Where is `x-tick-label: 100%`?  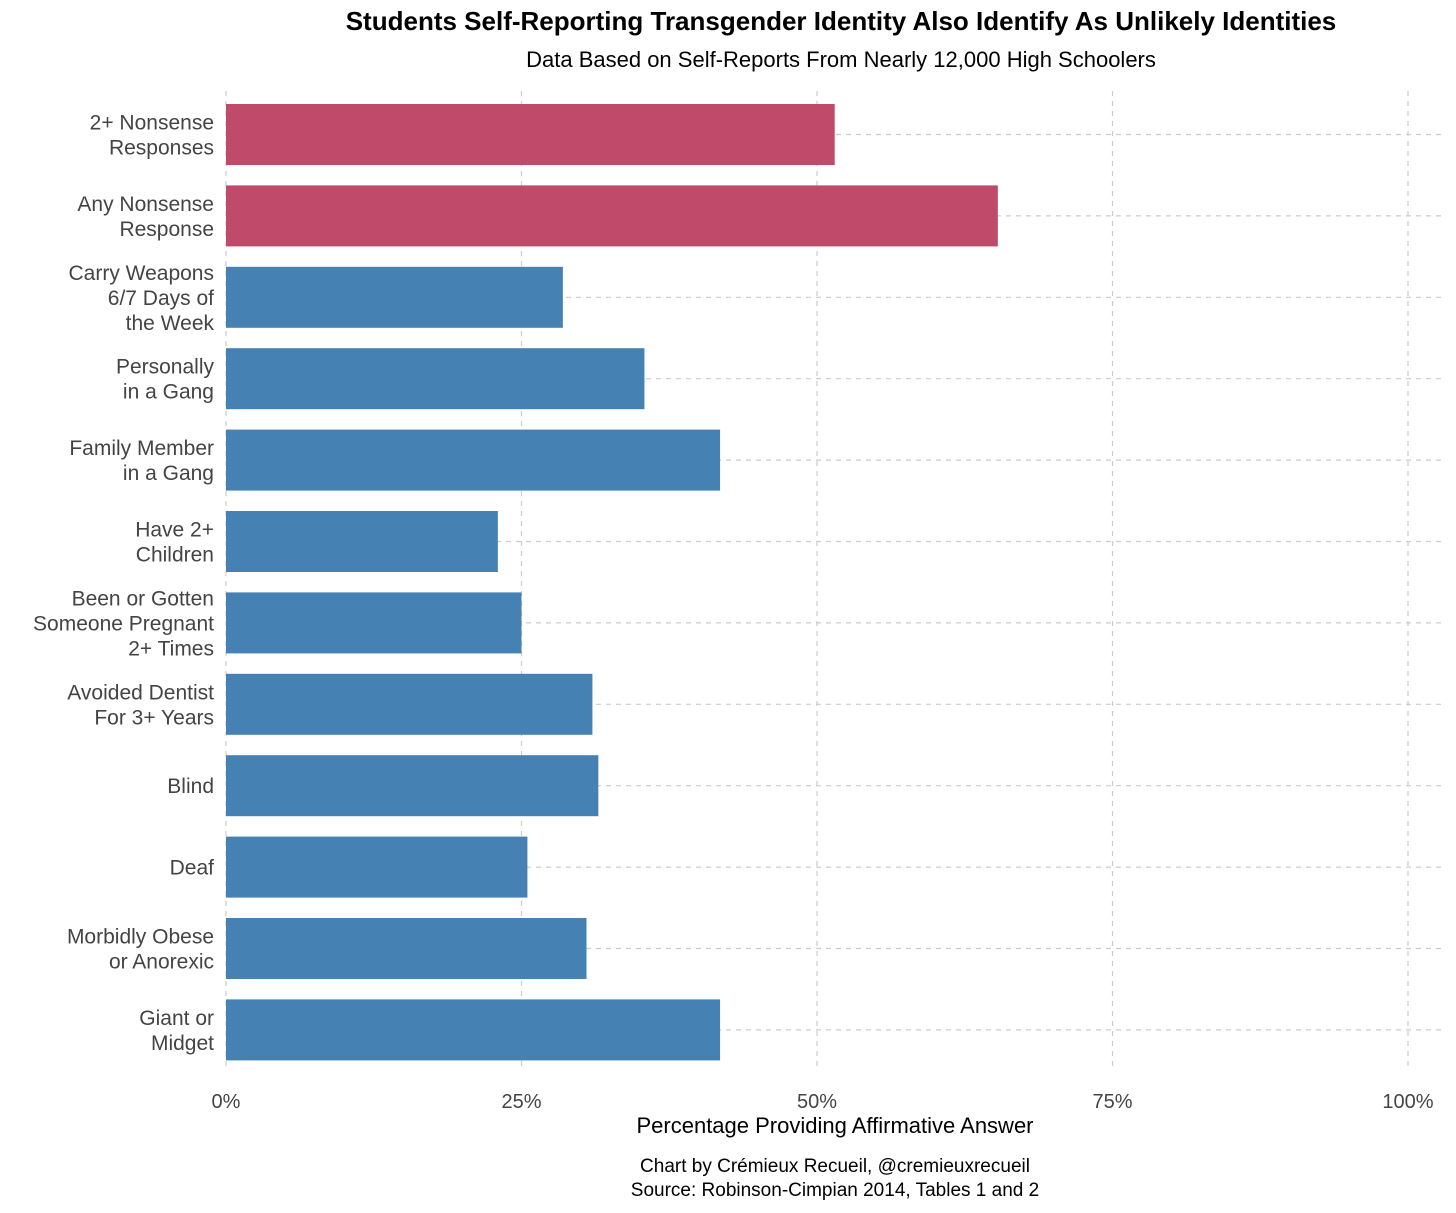
x-tick-label: 100% is located at coordinates (1407, 1102).